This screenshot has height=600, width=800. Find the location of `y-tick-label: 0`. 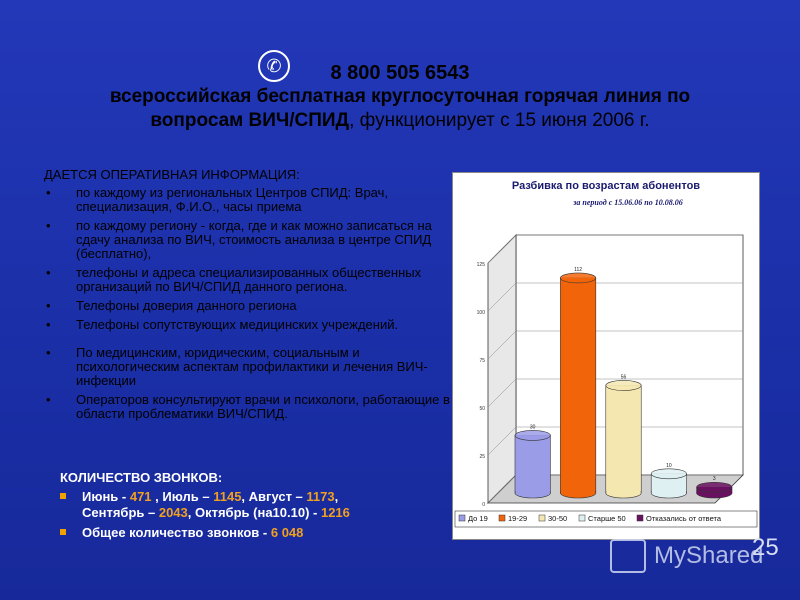

y-tick-label: 0 is located at coordinates (483, 505).